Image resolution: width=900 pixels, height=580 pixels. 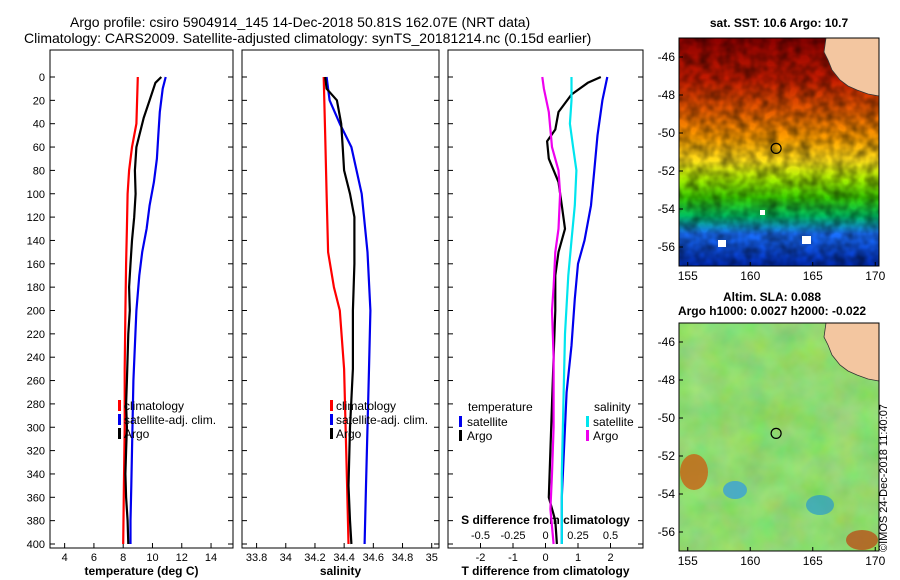 What do you see at coordinates (182, 558) in the screenshot?
I see `temperature-xtick-label: 12` at bounding box center [182, 558].